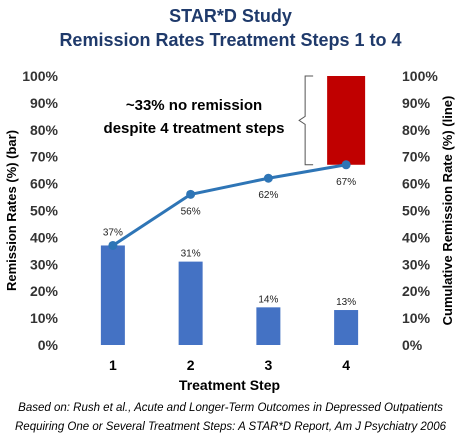 The height and width of the screenshot is (441, 461). What do you see at coordinates (268, 365) in the screenshot?
I see `x-tick-label: 3` at bounding box center [268, 365].